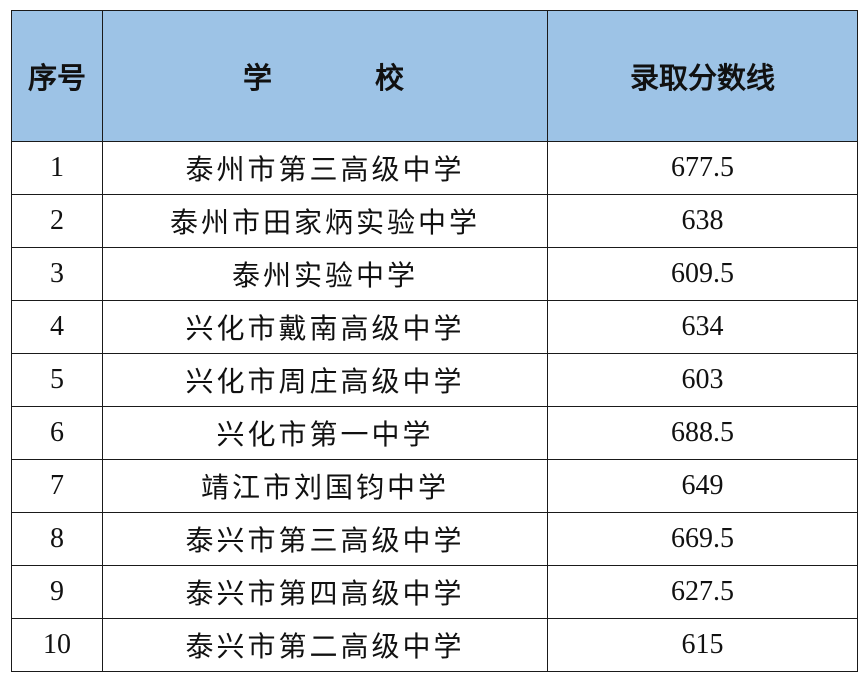 Image resolution: width=867 pixels, height=693 pixels. Describe the element at coordinates (325, 76) in the screenshot. I see `header-school: 学校` at that location.